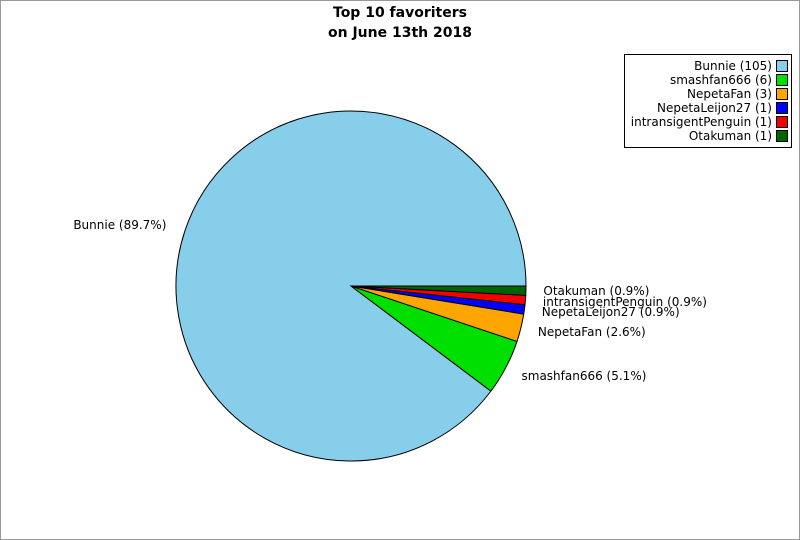  What do you see at coordinates (610, 311) in the screenshot?
I see `slice-label-NepetaLeijon27: NepetaLeijon27 (0.9%)` at bounding box center [610, 311].